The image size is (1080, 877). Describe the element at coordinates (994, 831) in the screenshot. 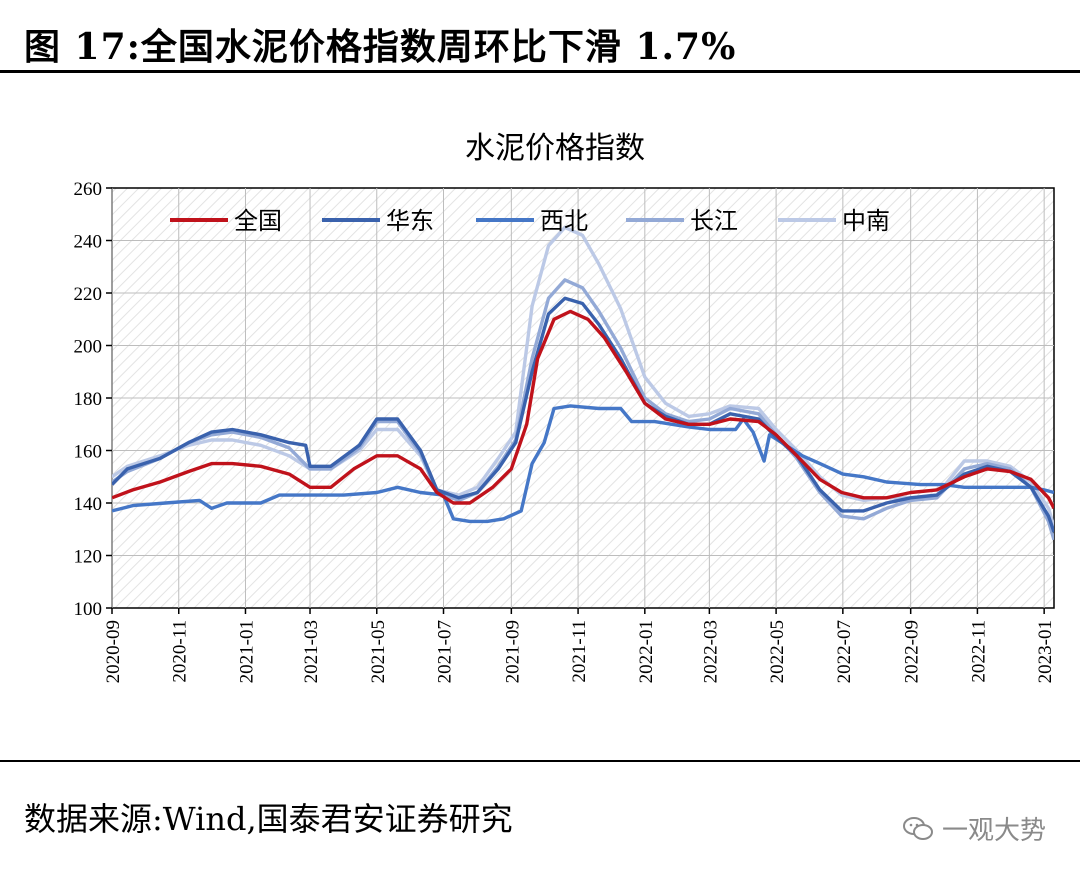

I see `watermark-text: 一观大势` at that location.